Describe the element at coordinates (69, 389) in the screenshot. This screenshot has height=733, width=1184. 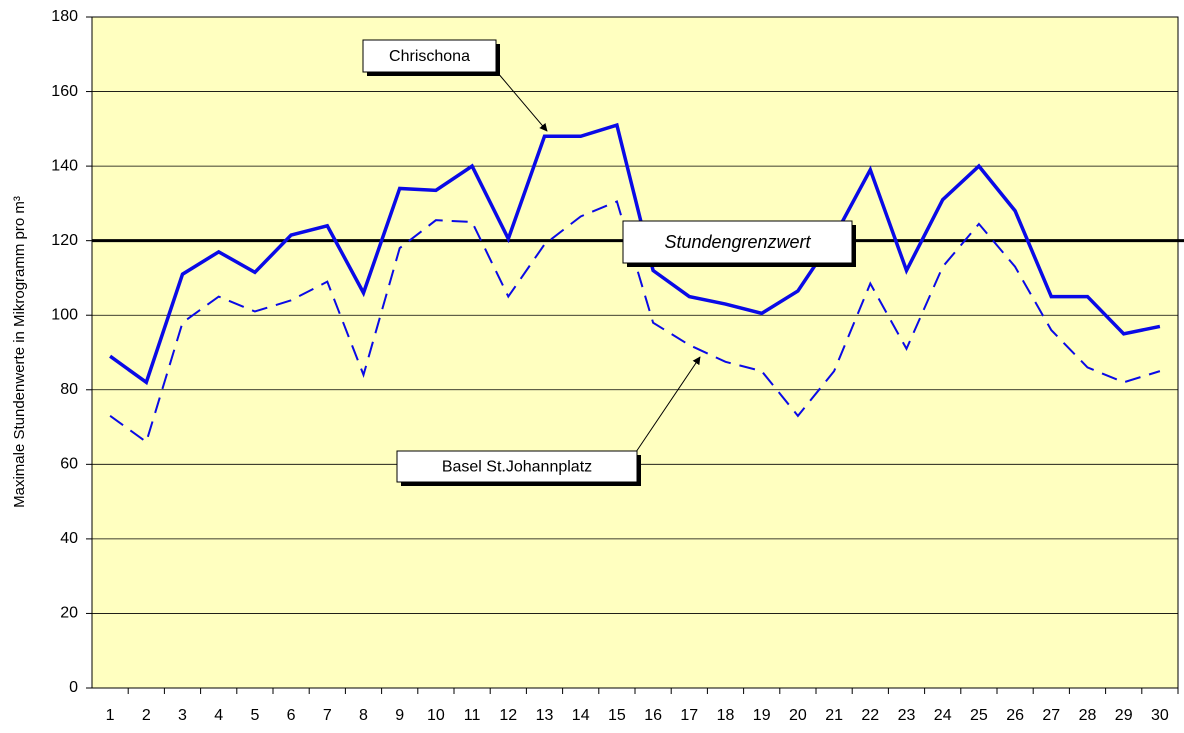
I see `y-tick-label: 80` at that location.